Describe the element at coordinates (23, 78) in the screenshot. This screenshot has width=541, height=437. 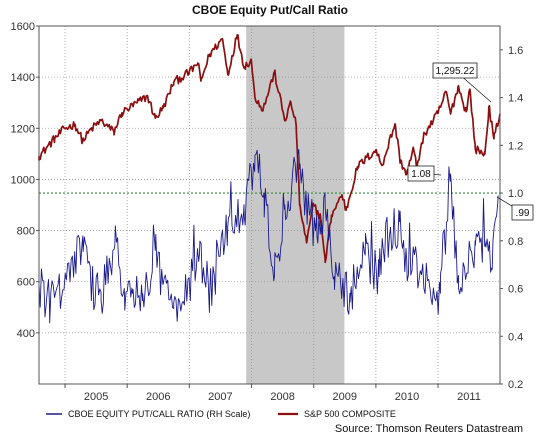
I see `left-tick-label: 1400` at that location.